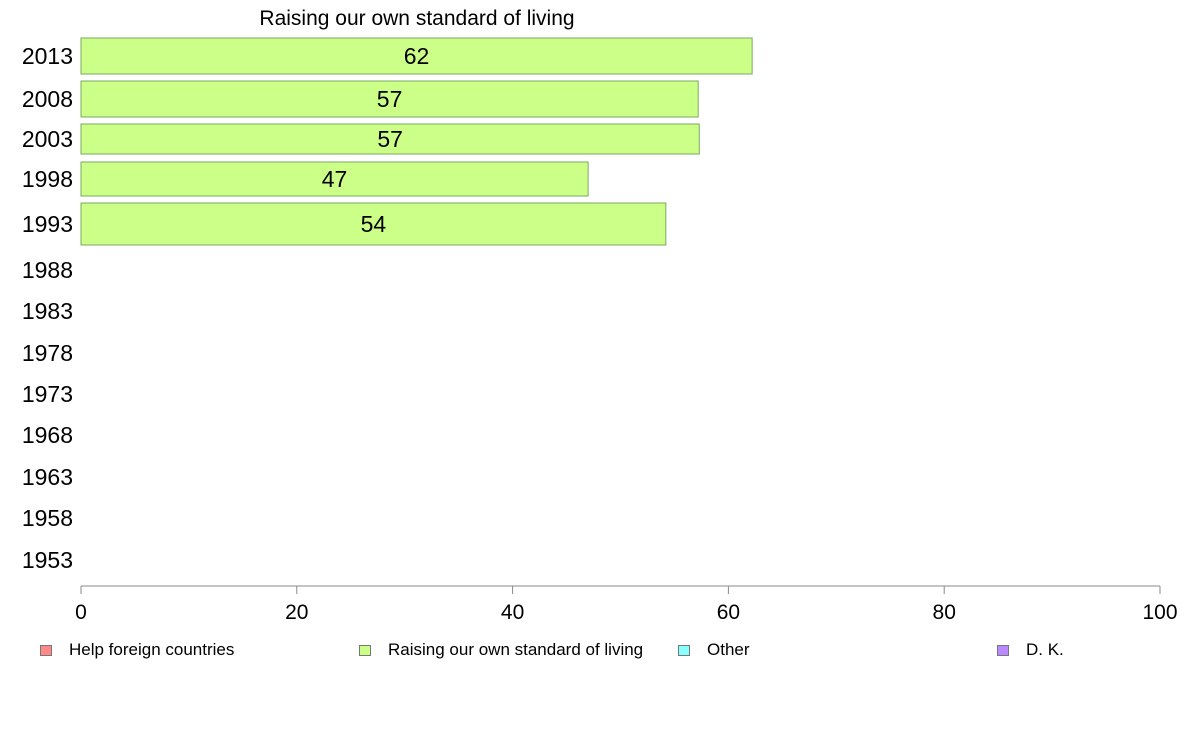 This screenshot has width=1188, height=736. Describe the element at coordinates (944, 612) in the screenshot. I see `x-tick-label-80: 80` at that location.